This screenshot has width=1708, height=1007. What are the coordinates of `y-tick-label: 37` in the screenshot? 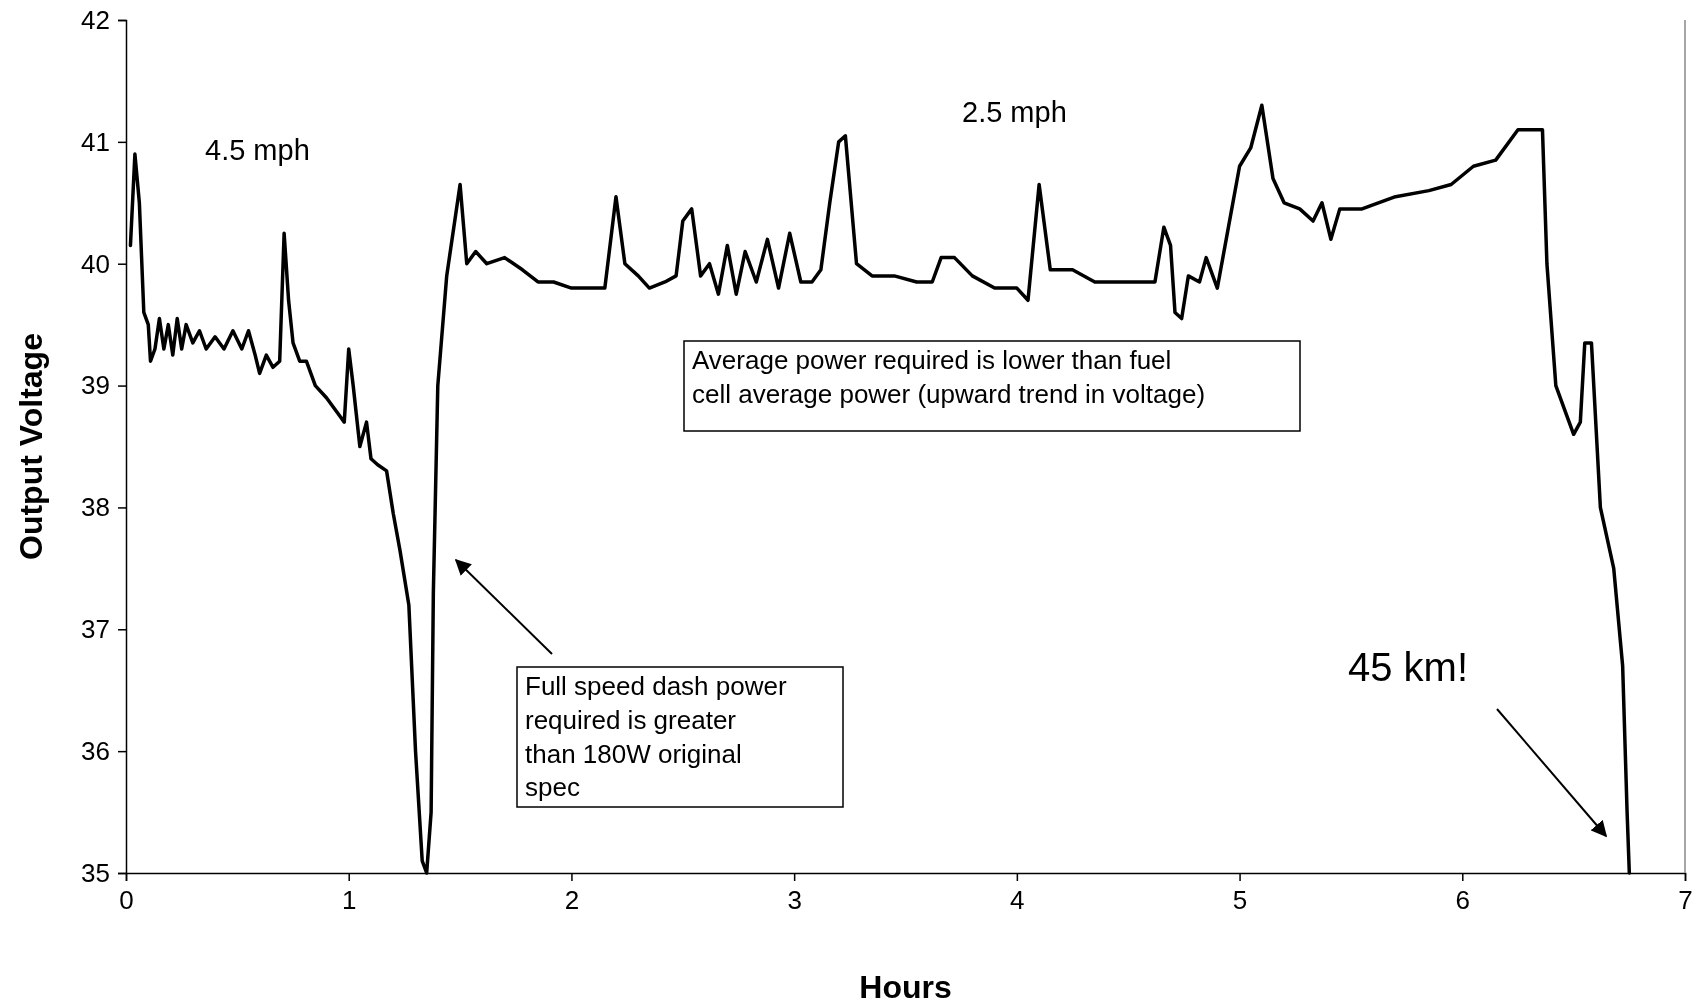 It's located at (95, 629).